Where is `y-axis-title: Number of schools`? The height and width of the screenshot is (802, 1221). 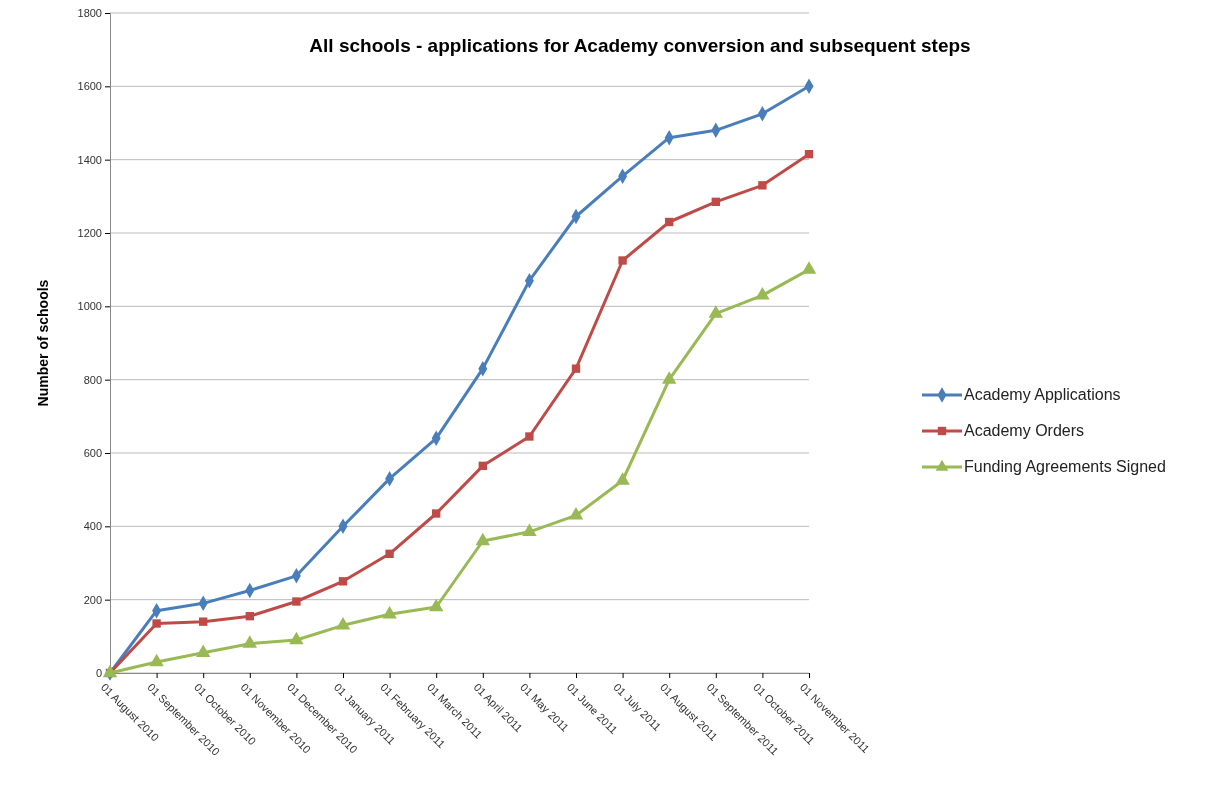 y-axis-title: Number of schools is located at coordinates (43, 343).